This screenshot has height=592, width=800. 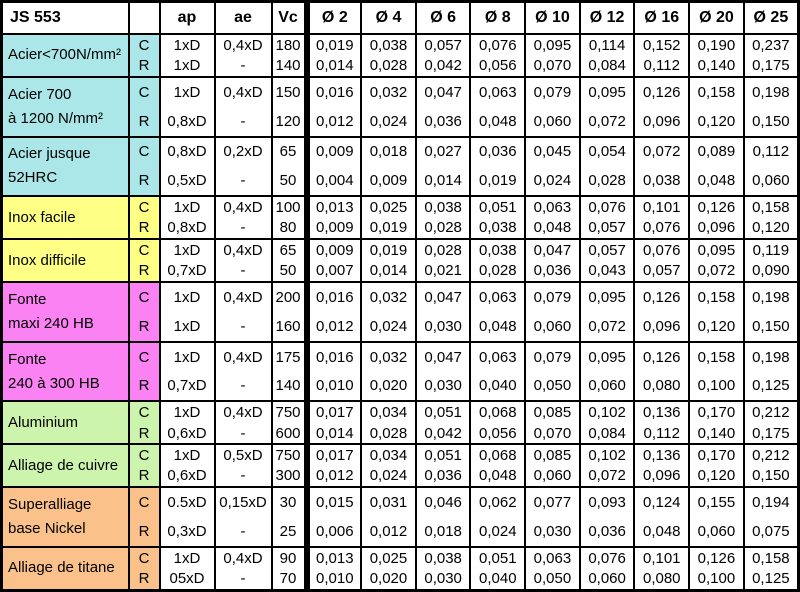 I want to click on ap-cell: 0,5xD, so click(x=186, y=181).